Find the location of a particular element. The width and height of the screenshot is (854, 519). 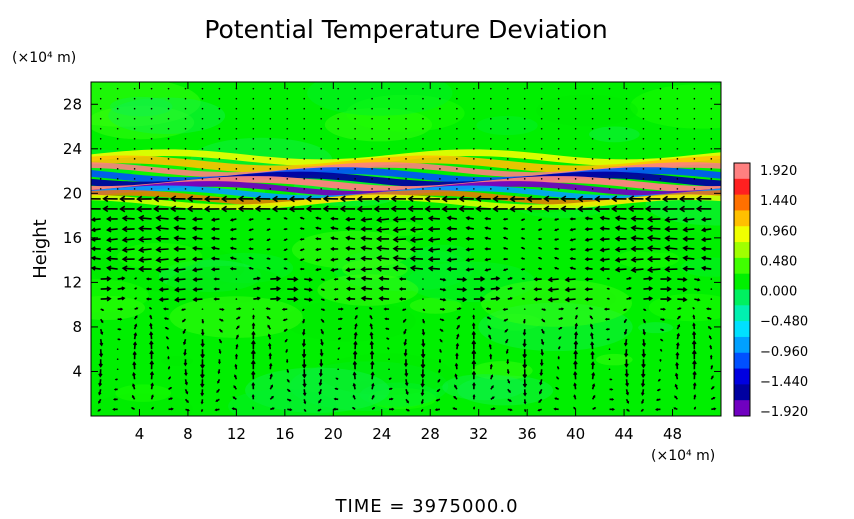

colorbar-segment is located at coordinates (742, 329).